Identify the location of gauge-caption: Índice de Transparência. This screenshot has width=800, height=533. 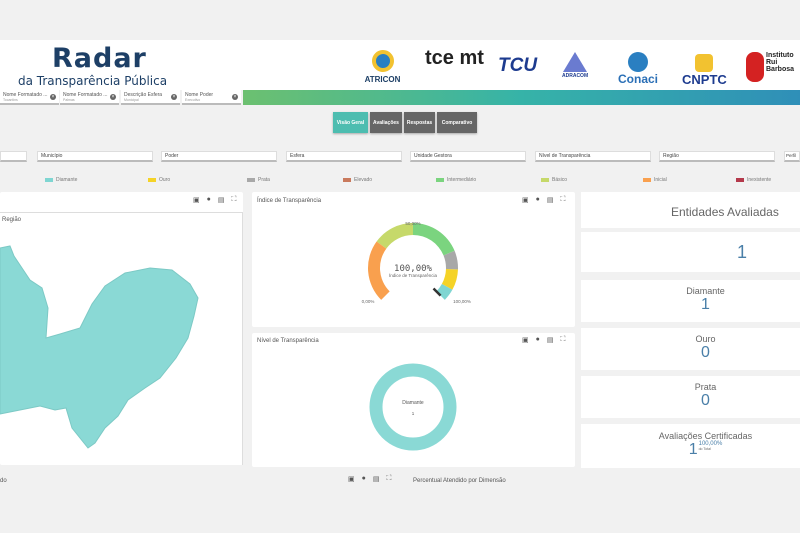
(413, 275).